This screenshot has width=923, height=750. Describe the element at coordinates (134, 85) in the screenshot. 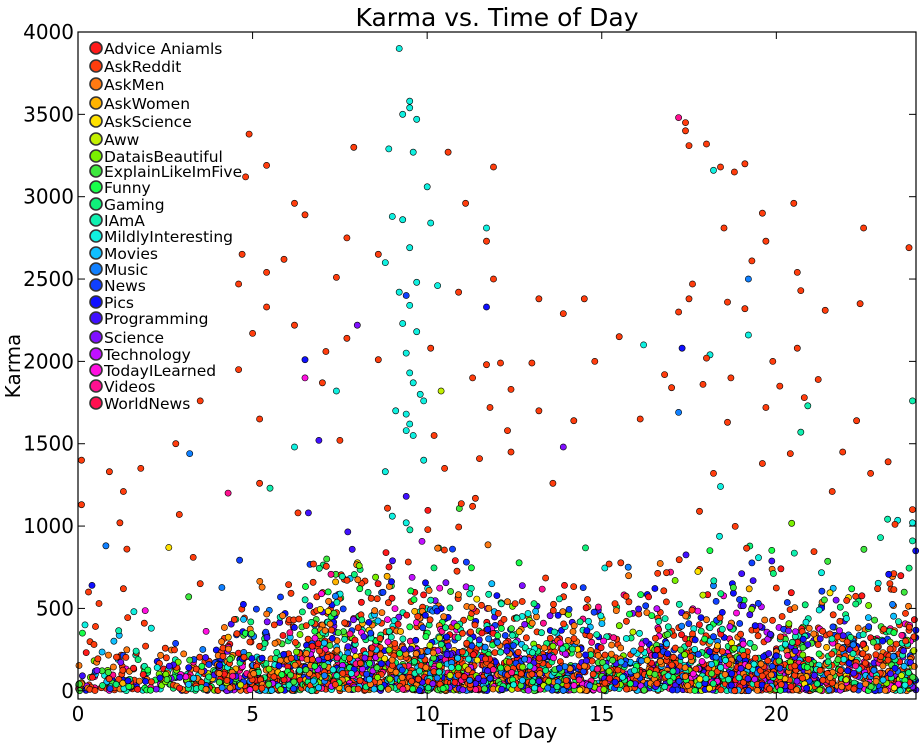

I see `legend-label: AskMen` at that location.